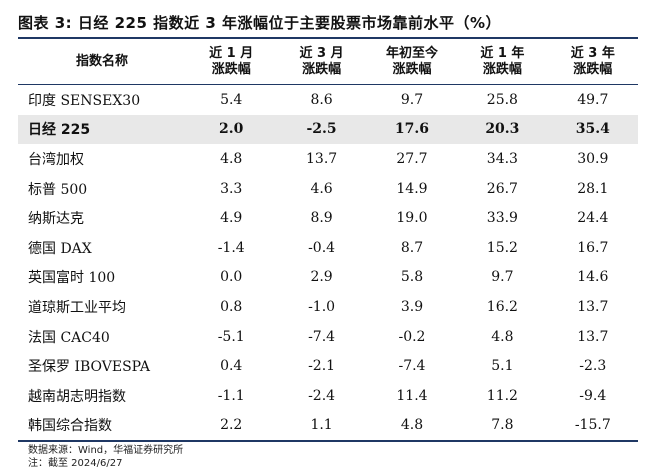 The image size is (651, 470). Describe the element at coordinates (102, 129) in the screenshot. I see `index-name-cell: 日经 225` at that location.